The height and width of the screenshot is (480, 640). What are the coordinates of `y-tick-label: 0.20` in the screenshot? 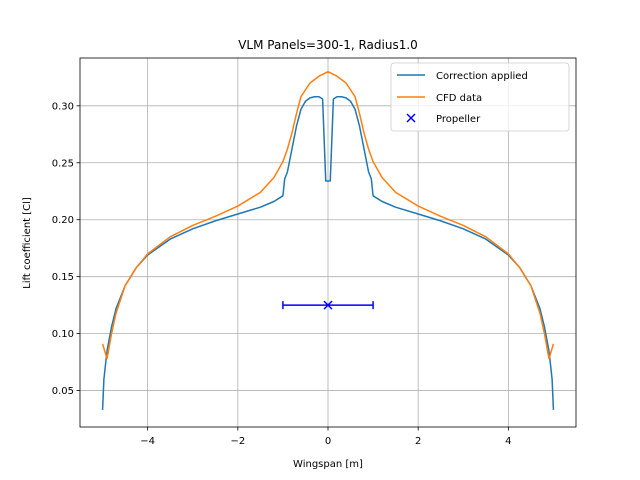 It's located at (63, 220).